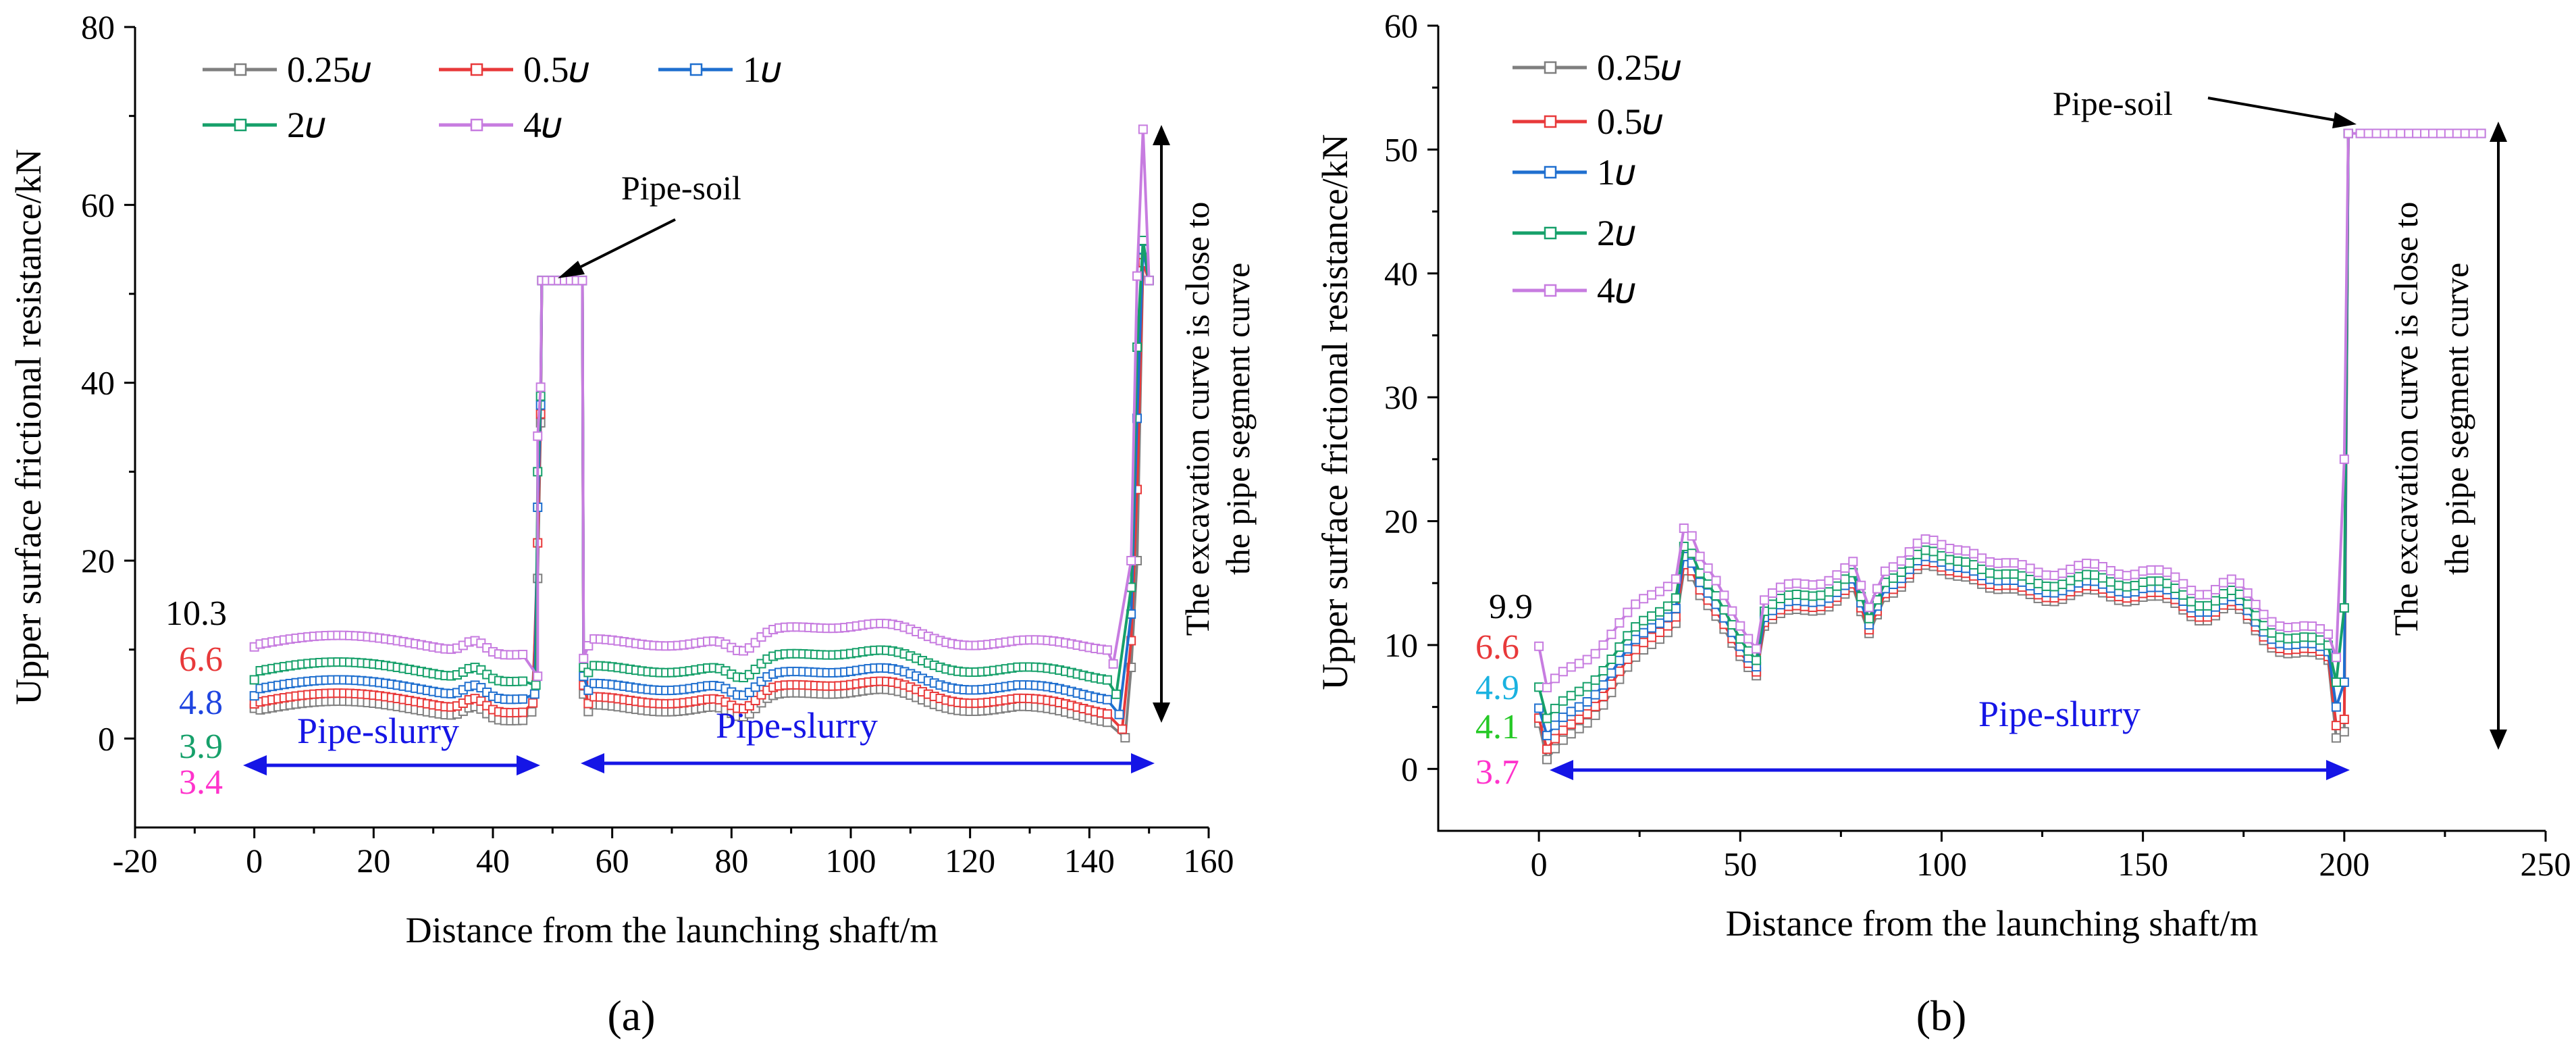  I want to click on x-tick-label: -20, so click(135, 860).